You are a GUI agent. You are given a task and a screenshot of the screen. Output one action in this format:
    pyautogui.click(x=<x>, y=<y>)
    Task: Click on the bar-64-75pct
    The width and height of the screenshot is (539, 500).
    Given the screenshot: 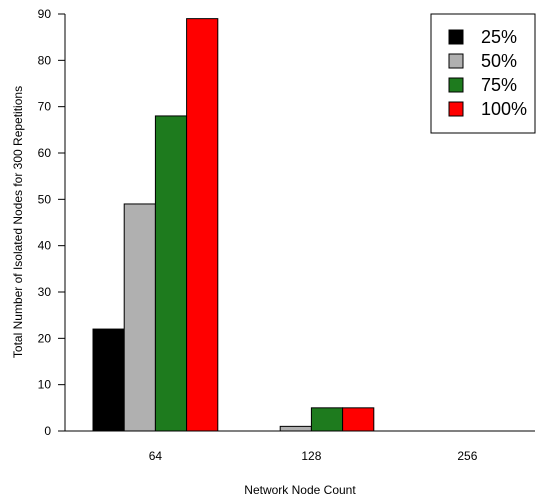 What is the action you would take?
    pyautogui.click(x=171, y=273)
    